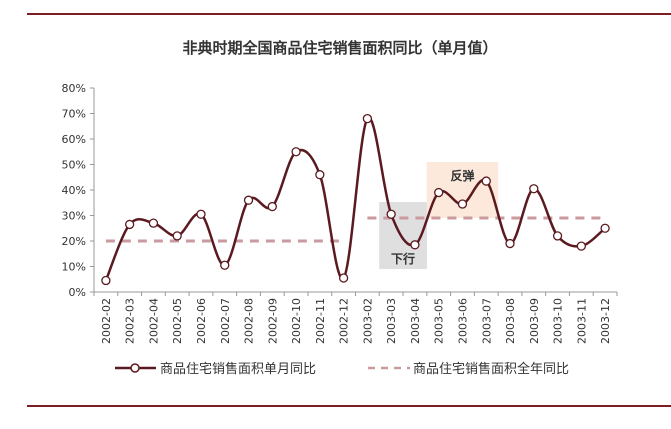 Image resolution: width=671 pixels, height=429 pixels. I want to click on y-tick-label: 50%, so click(74, 165).